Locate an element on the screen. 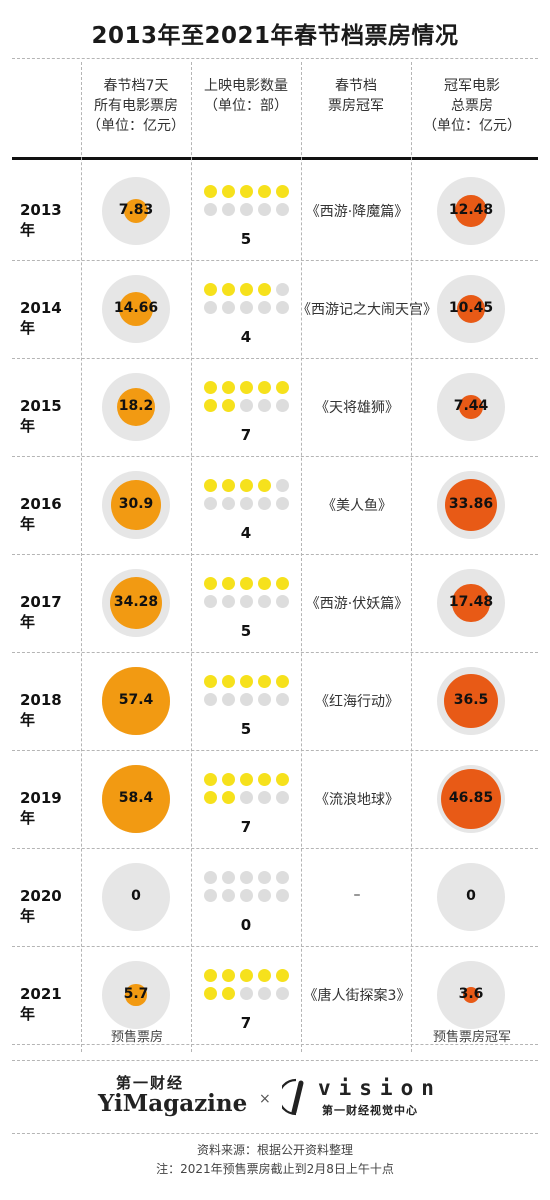 Image resolution: width=550 pixels, height=1200 pixels. source-divider is located at coordinates (275, 1133).